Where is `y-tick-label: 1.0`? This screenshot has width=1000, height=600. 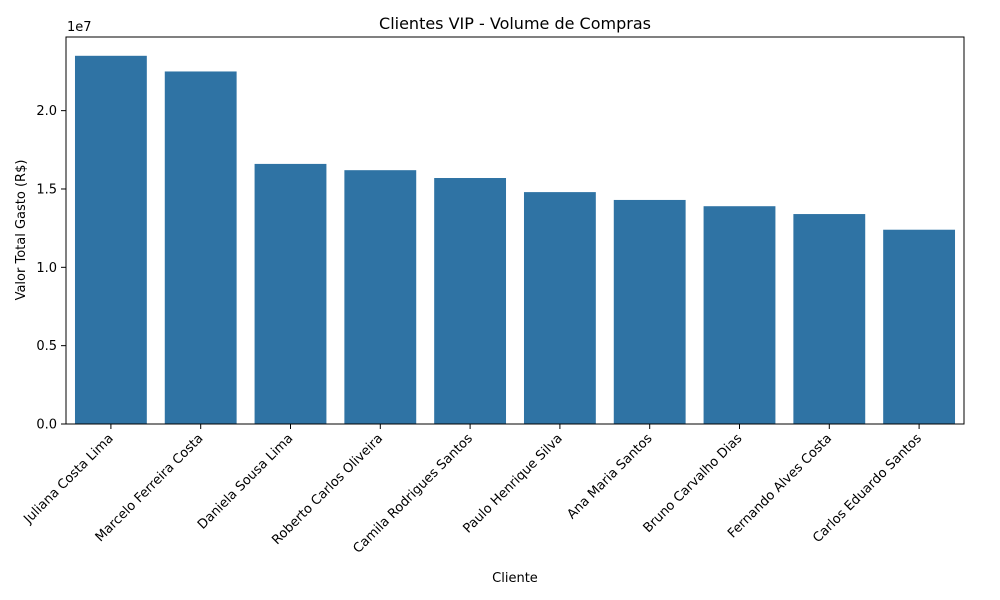 y-tick-label: 1.0 is located at coordinates (46, 268).